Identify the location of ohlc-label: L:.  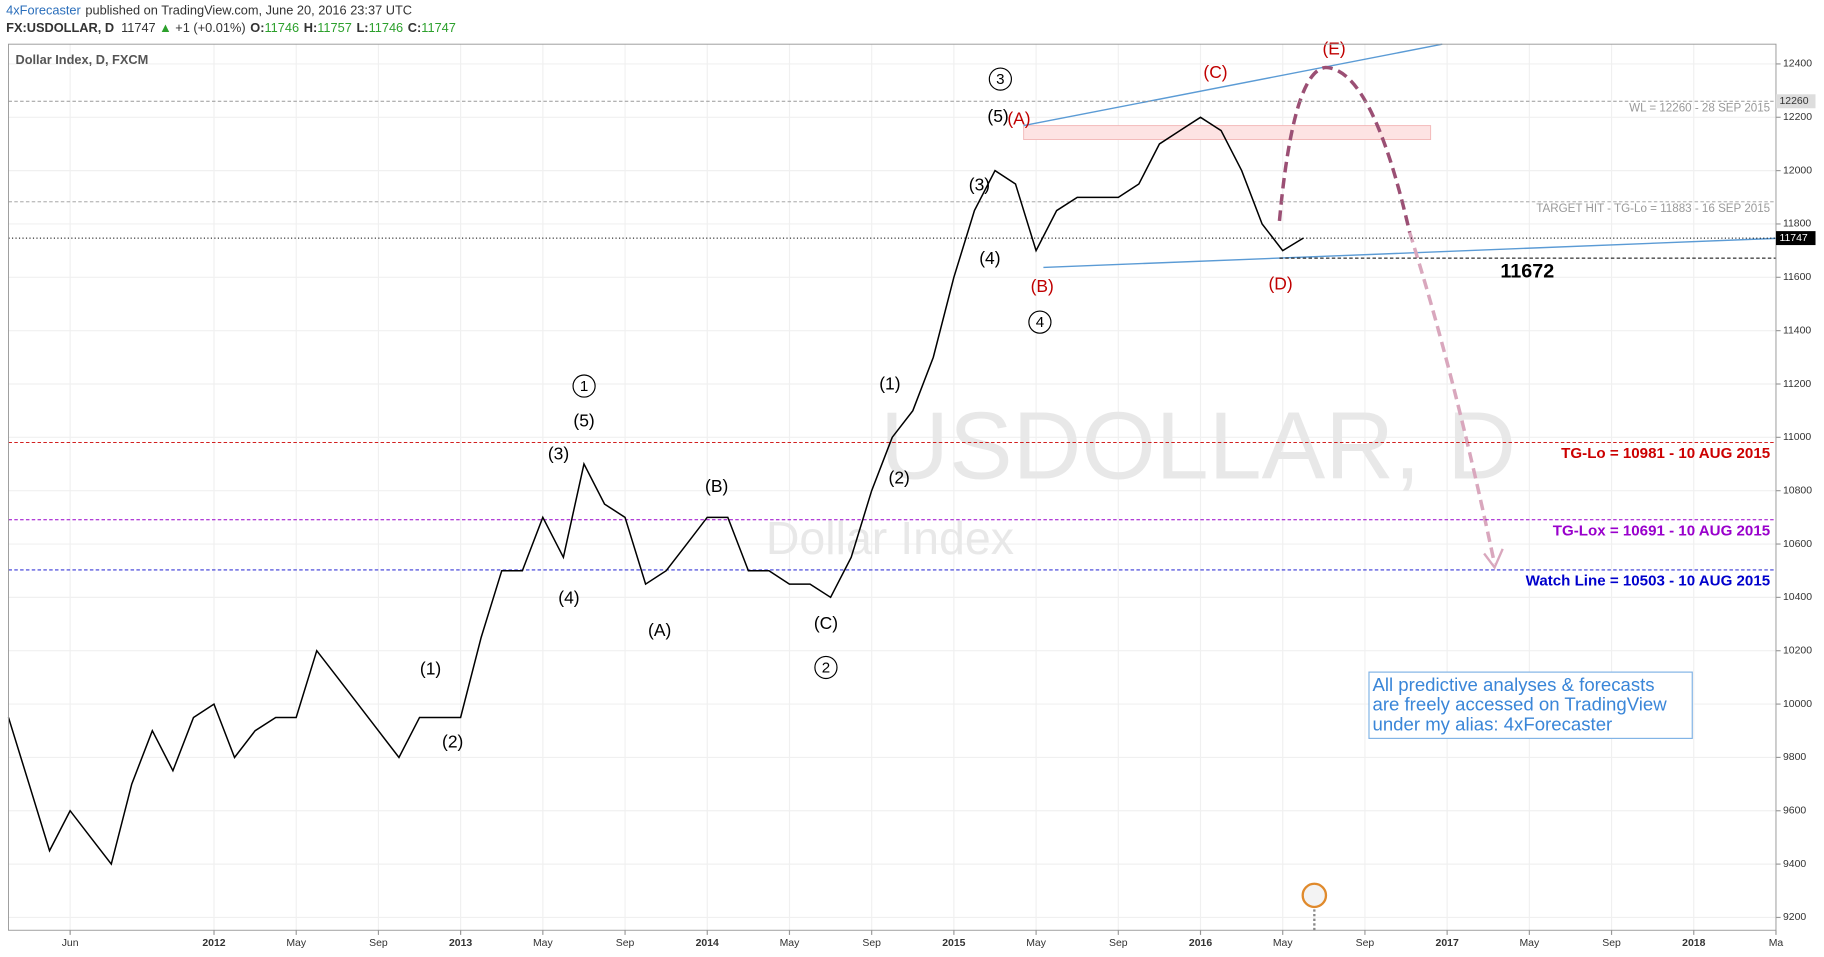
(362, 27).